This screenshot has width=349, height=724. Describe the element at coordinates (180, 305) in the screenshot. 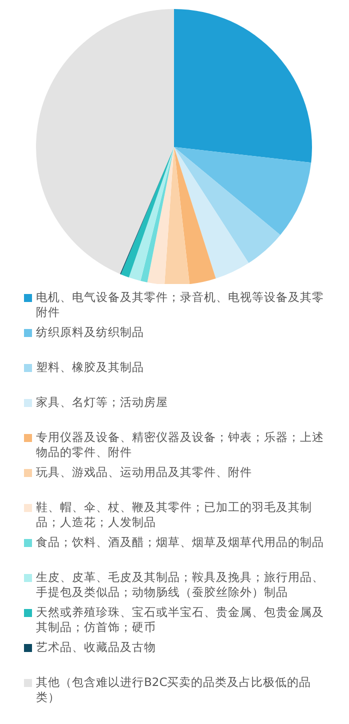

I see `legend-label: 电机、电气设备及其零件；录音机、电视等设备及其零附件` at that location.